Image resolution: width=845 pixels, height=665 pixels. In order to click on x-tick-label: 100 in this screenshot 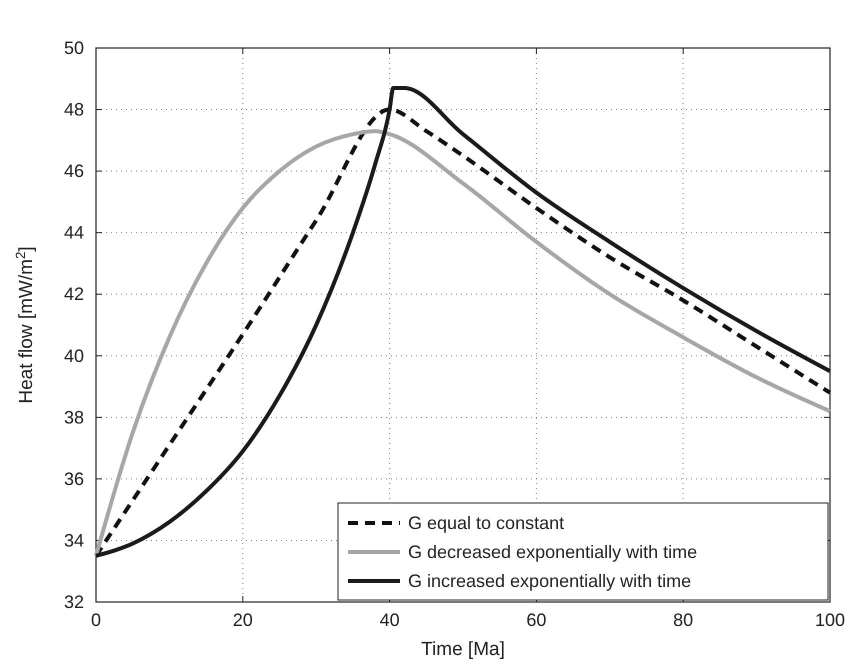, I will do `click(829, 620)`.